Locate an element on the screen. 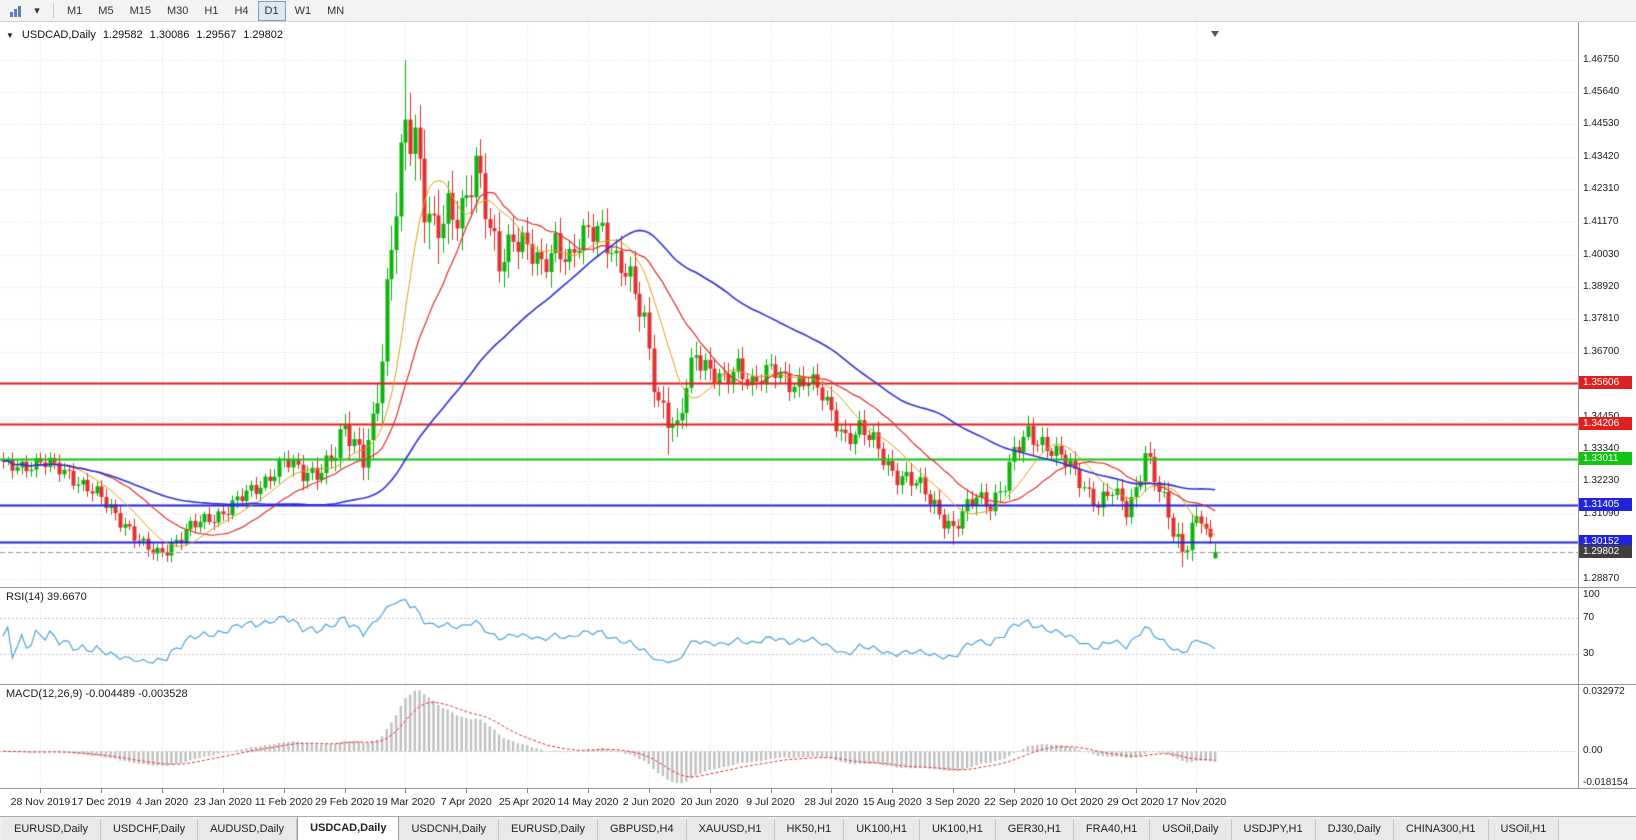 The width and height of the screenshot is (1636, 840). macd-canvas is located at coordinates (789, 736).